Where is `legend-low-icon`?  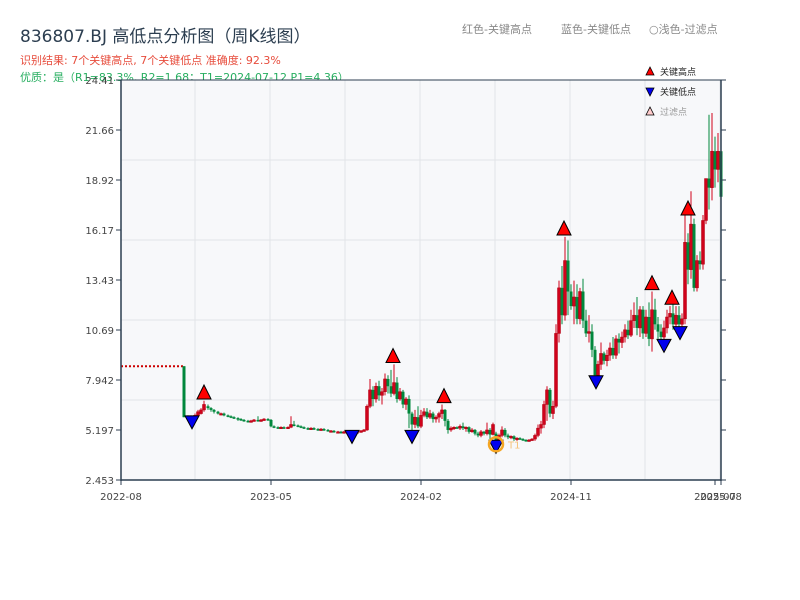 legend-low-icon is located at coordinates (650, 92).